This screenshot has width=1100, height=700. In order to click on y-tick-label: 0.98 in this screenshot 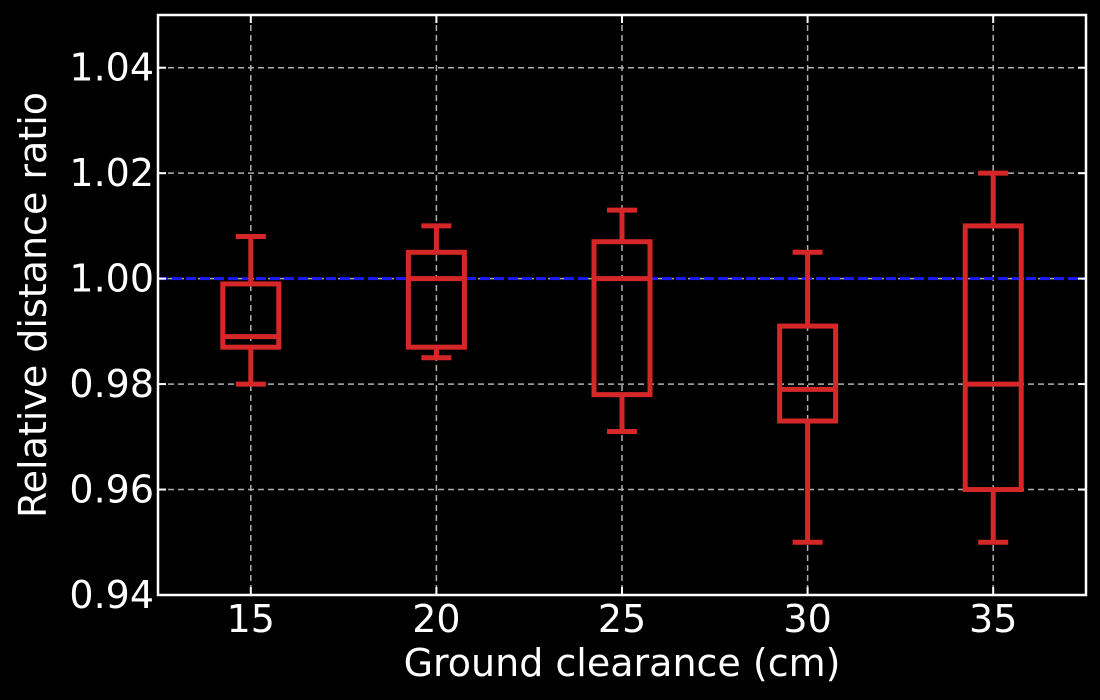, I will do `click(111, 384)`.